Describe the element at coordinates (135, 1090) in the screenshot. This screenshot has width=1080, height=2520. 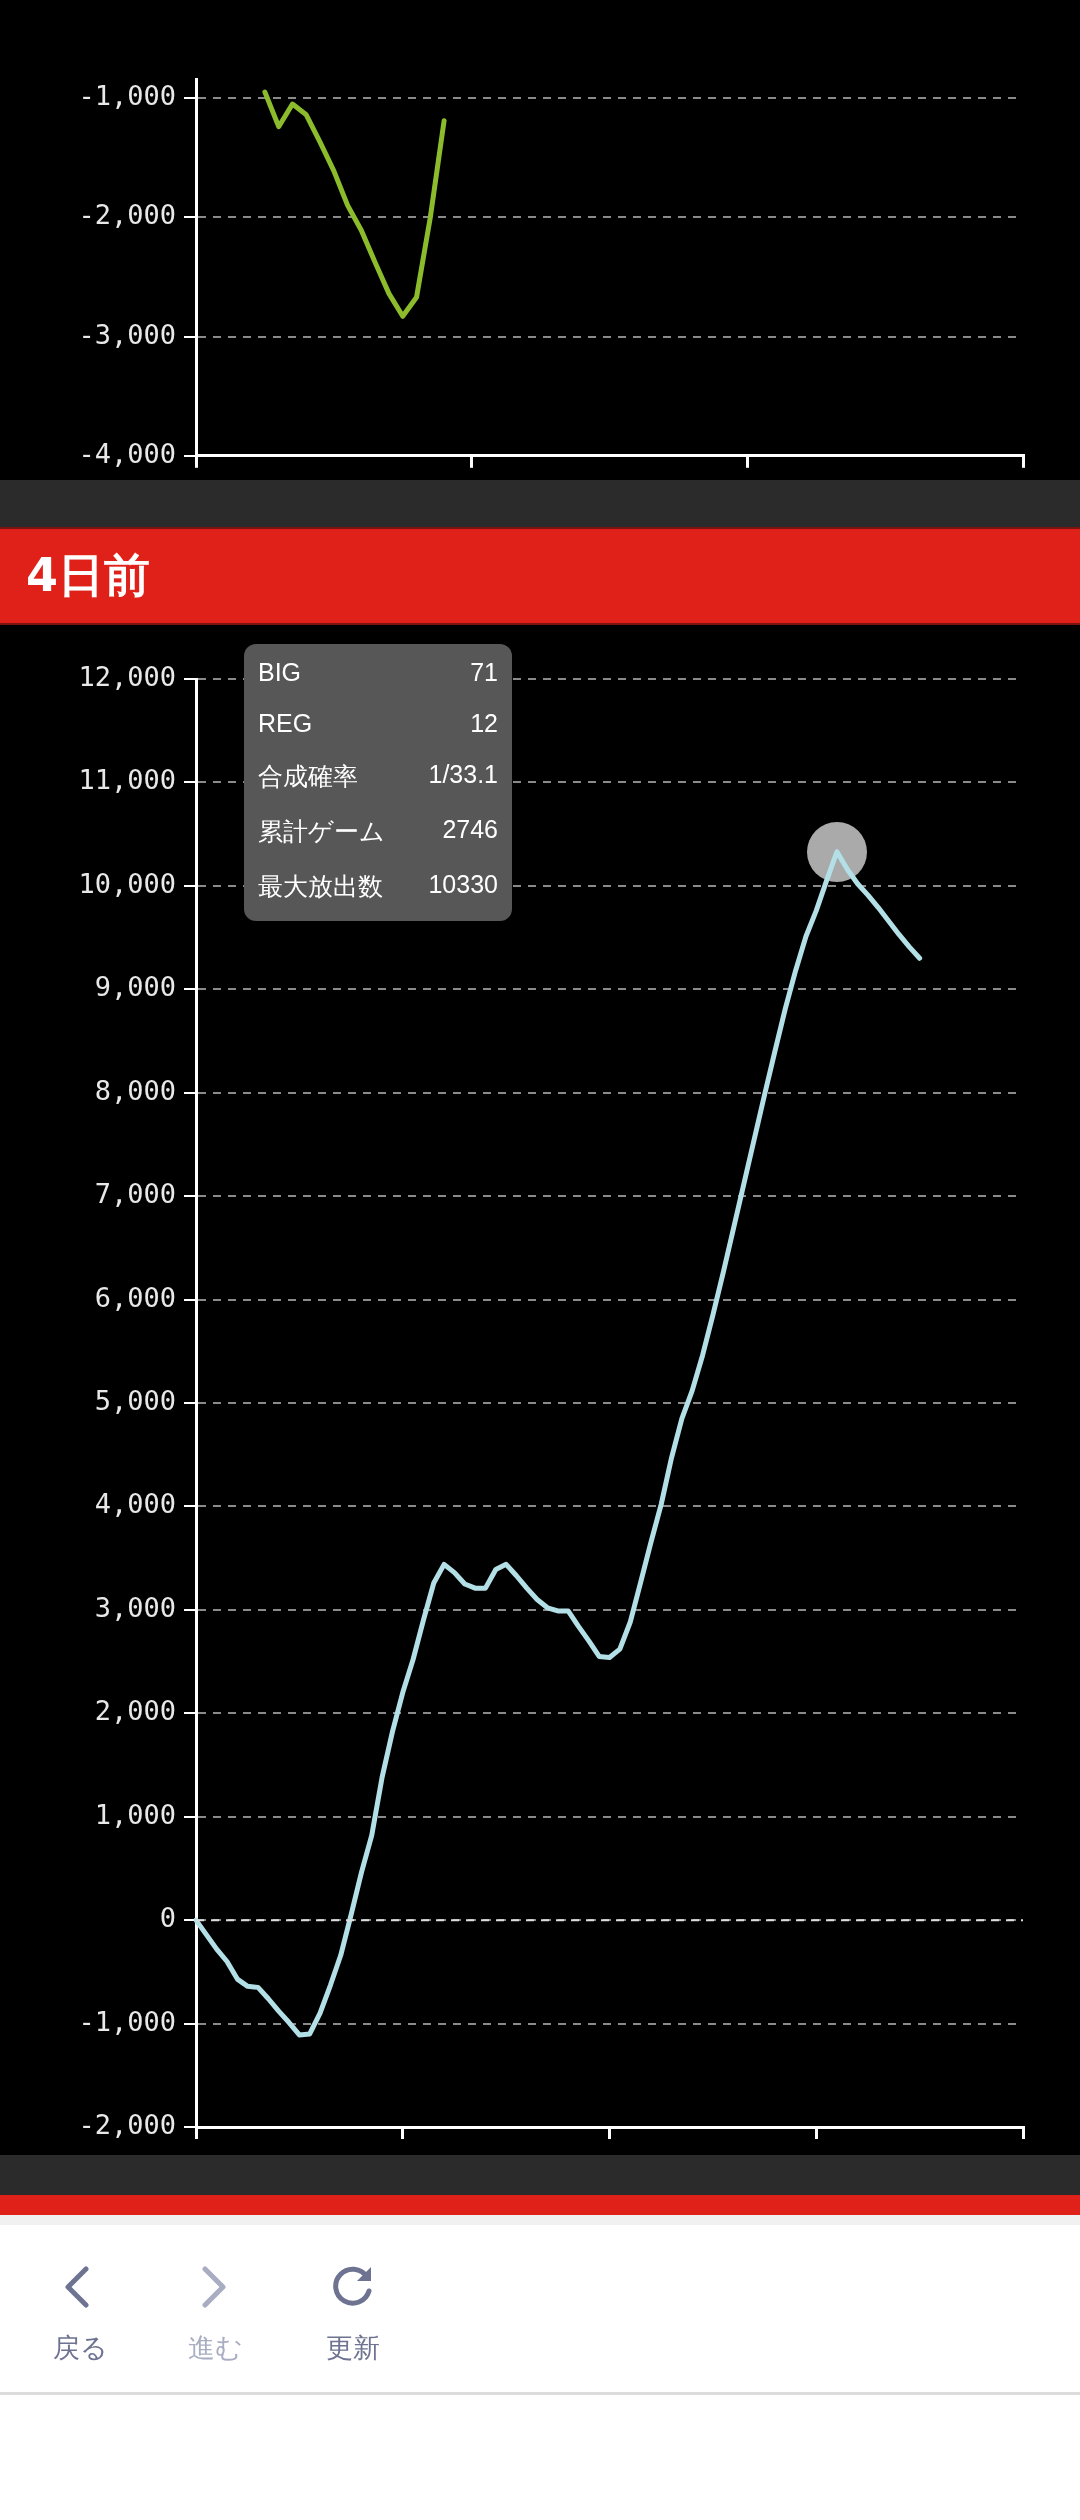
I see `y-tick-label: 8,000` at that location.